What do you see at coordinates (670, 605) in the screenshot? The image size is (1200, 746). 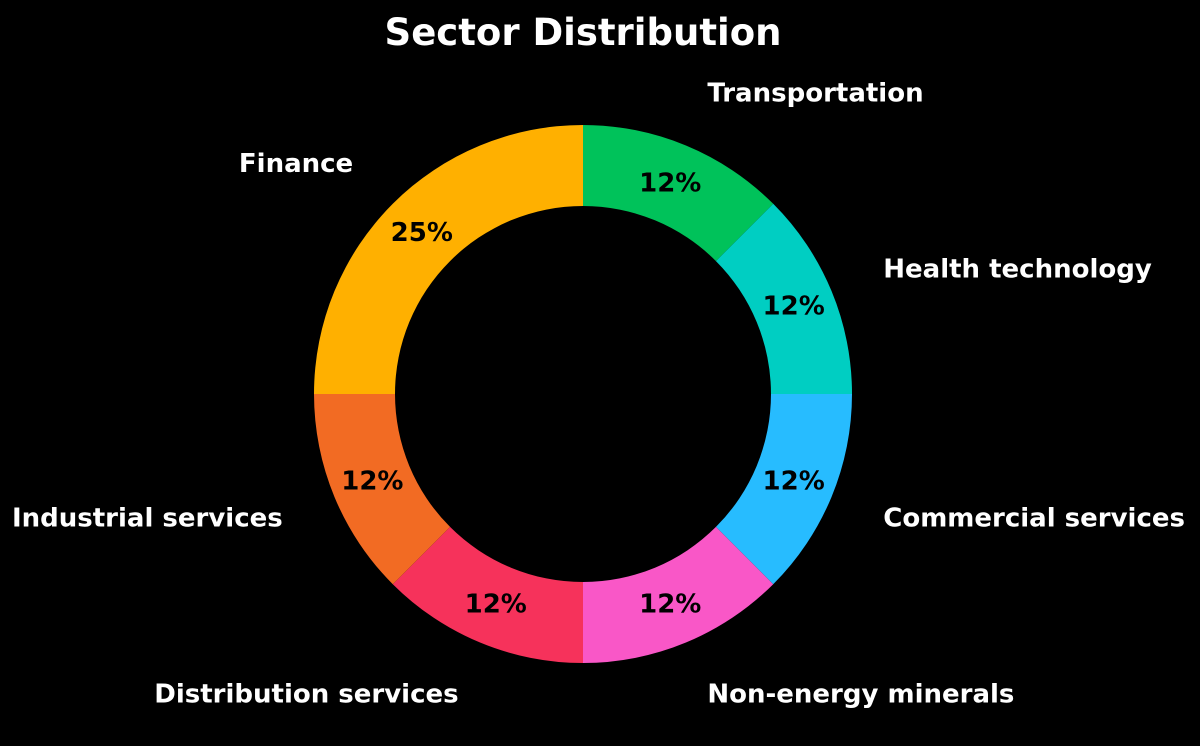 I see `percent-label-non-energy-minerals: 12%` at bounding box center [670, 605].